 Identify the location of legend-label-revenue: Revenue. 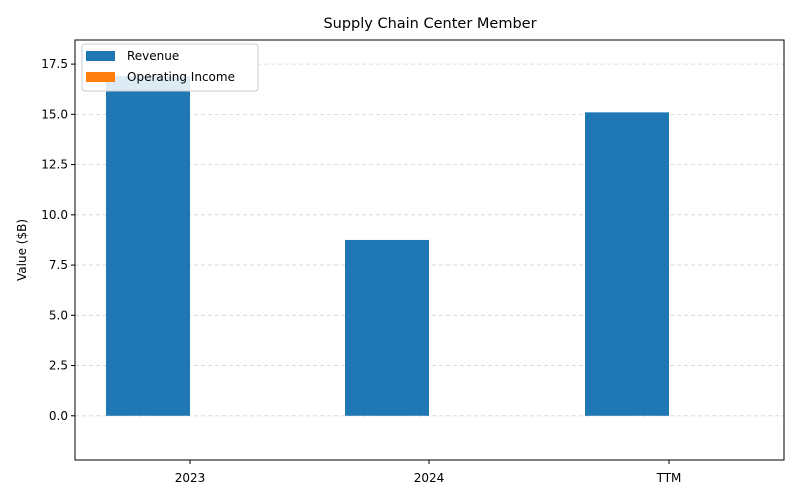
(153, 56).